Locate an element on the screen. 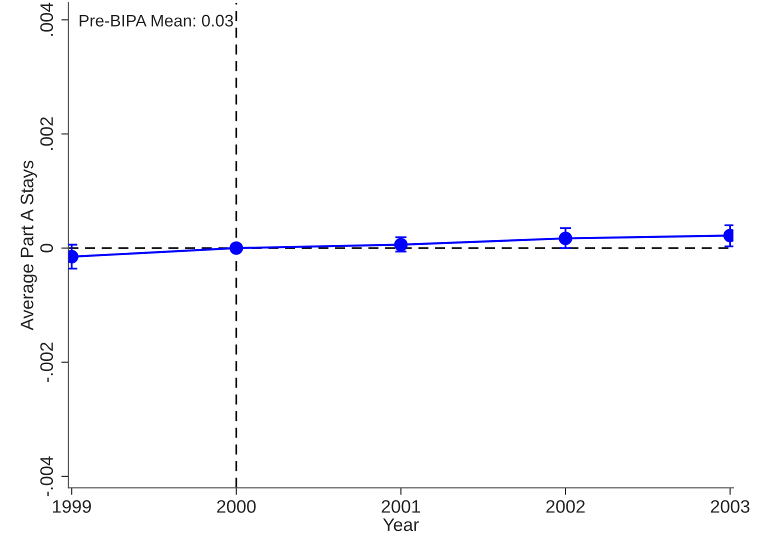 The width and height of the screenshot is (760, 539). y-tick-label: -.002 is located at coordinates (47, 362).